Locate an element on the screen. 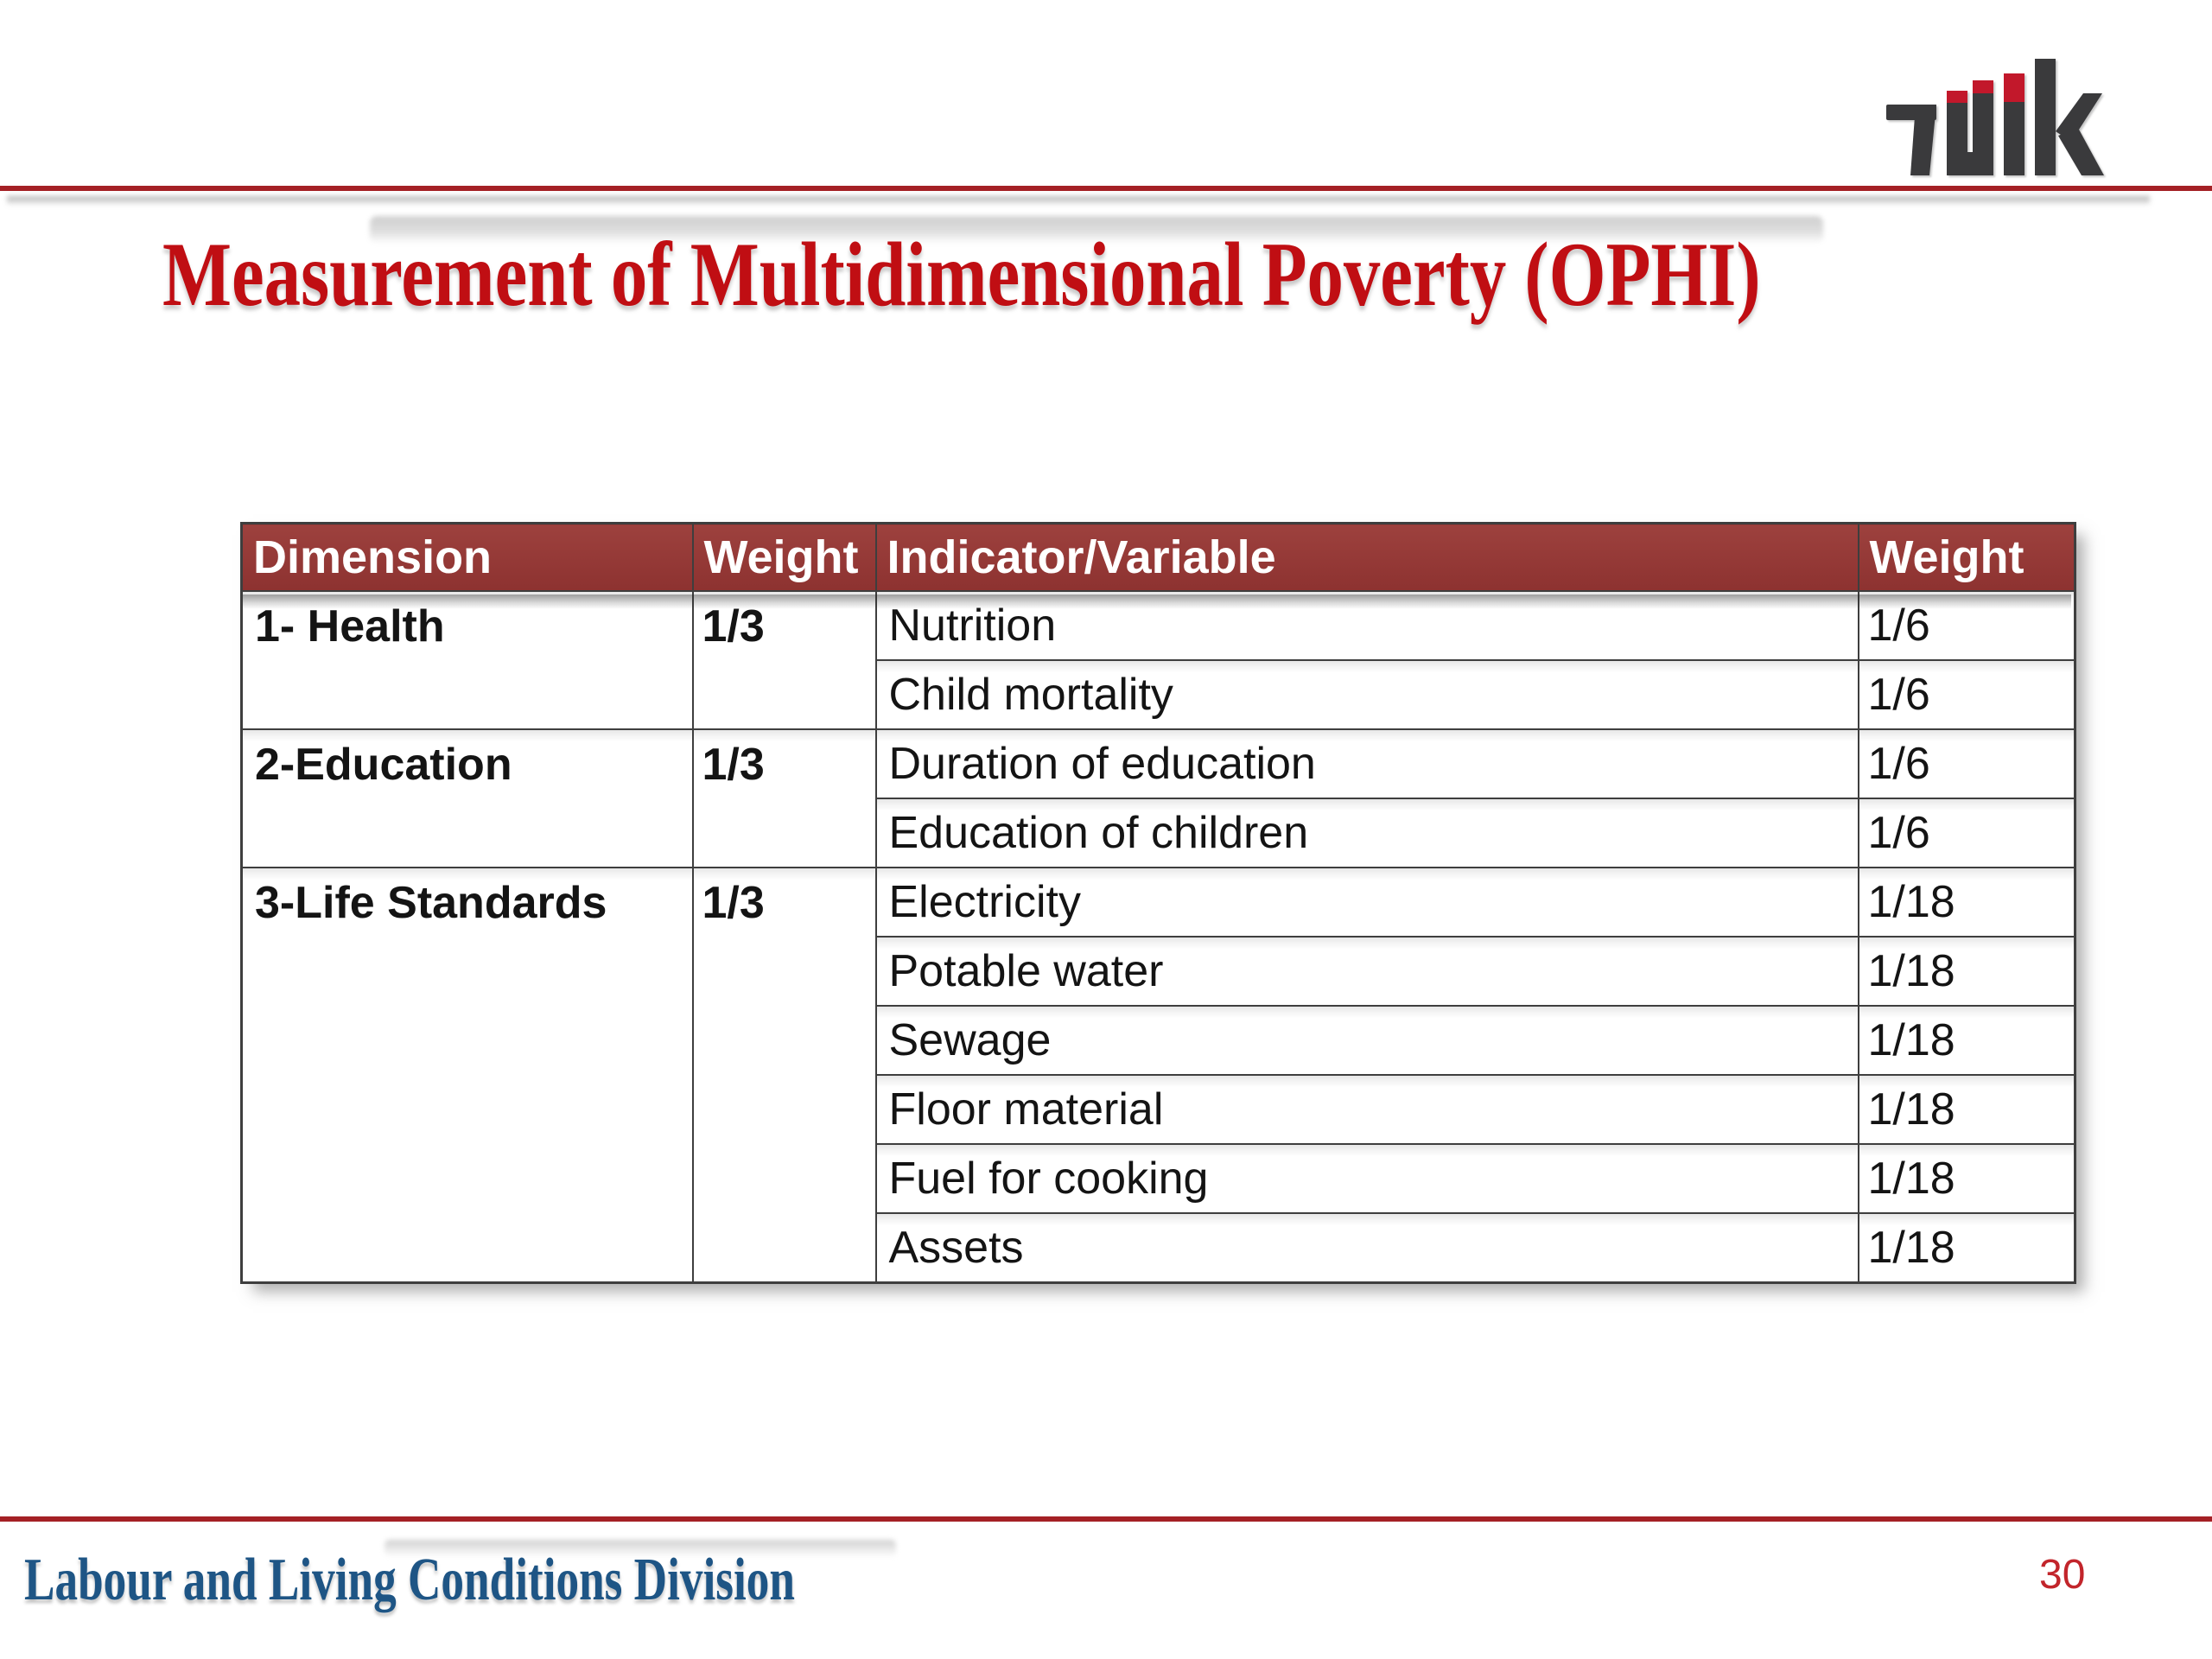 Image resolution: width=2212 pixels, height=1659 pixels. table-row: Floor material 1/18 is located at coordinates (1159, 1109).